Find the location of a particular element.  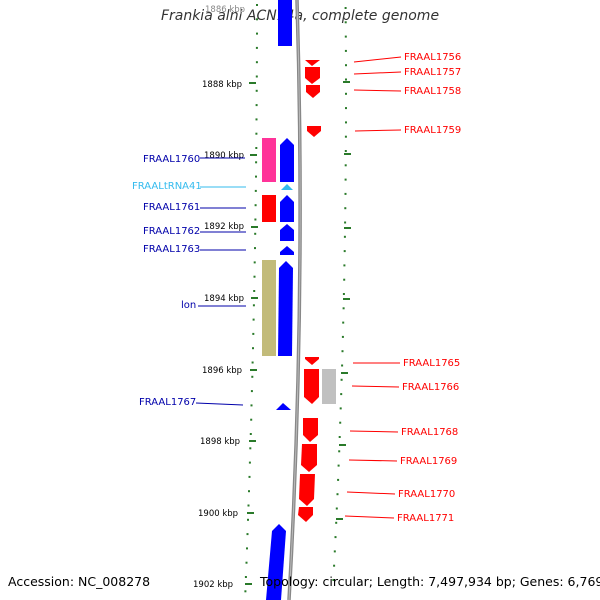

scale-label-1890: 1890 kbp is located at coordinates (224, 156).